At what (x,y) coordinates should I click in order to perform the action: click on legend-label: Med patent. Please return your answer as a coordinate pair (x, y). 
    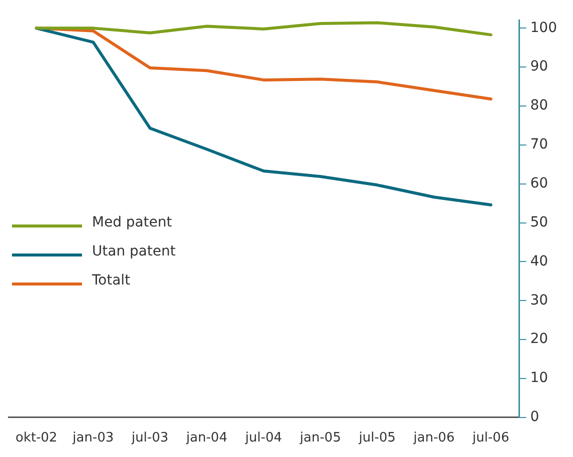
    Looking at the image, I should click on (132, 222).